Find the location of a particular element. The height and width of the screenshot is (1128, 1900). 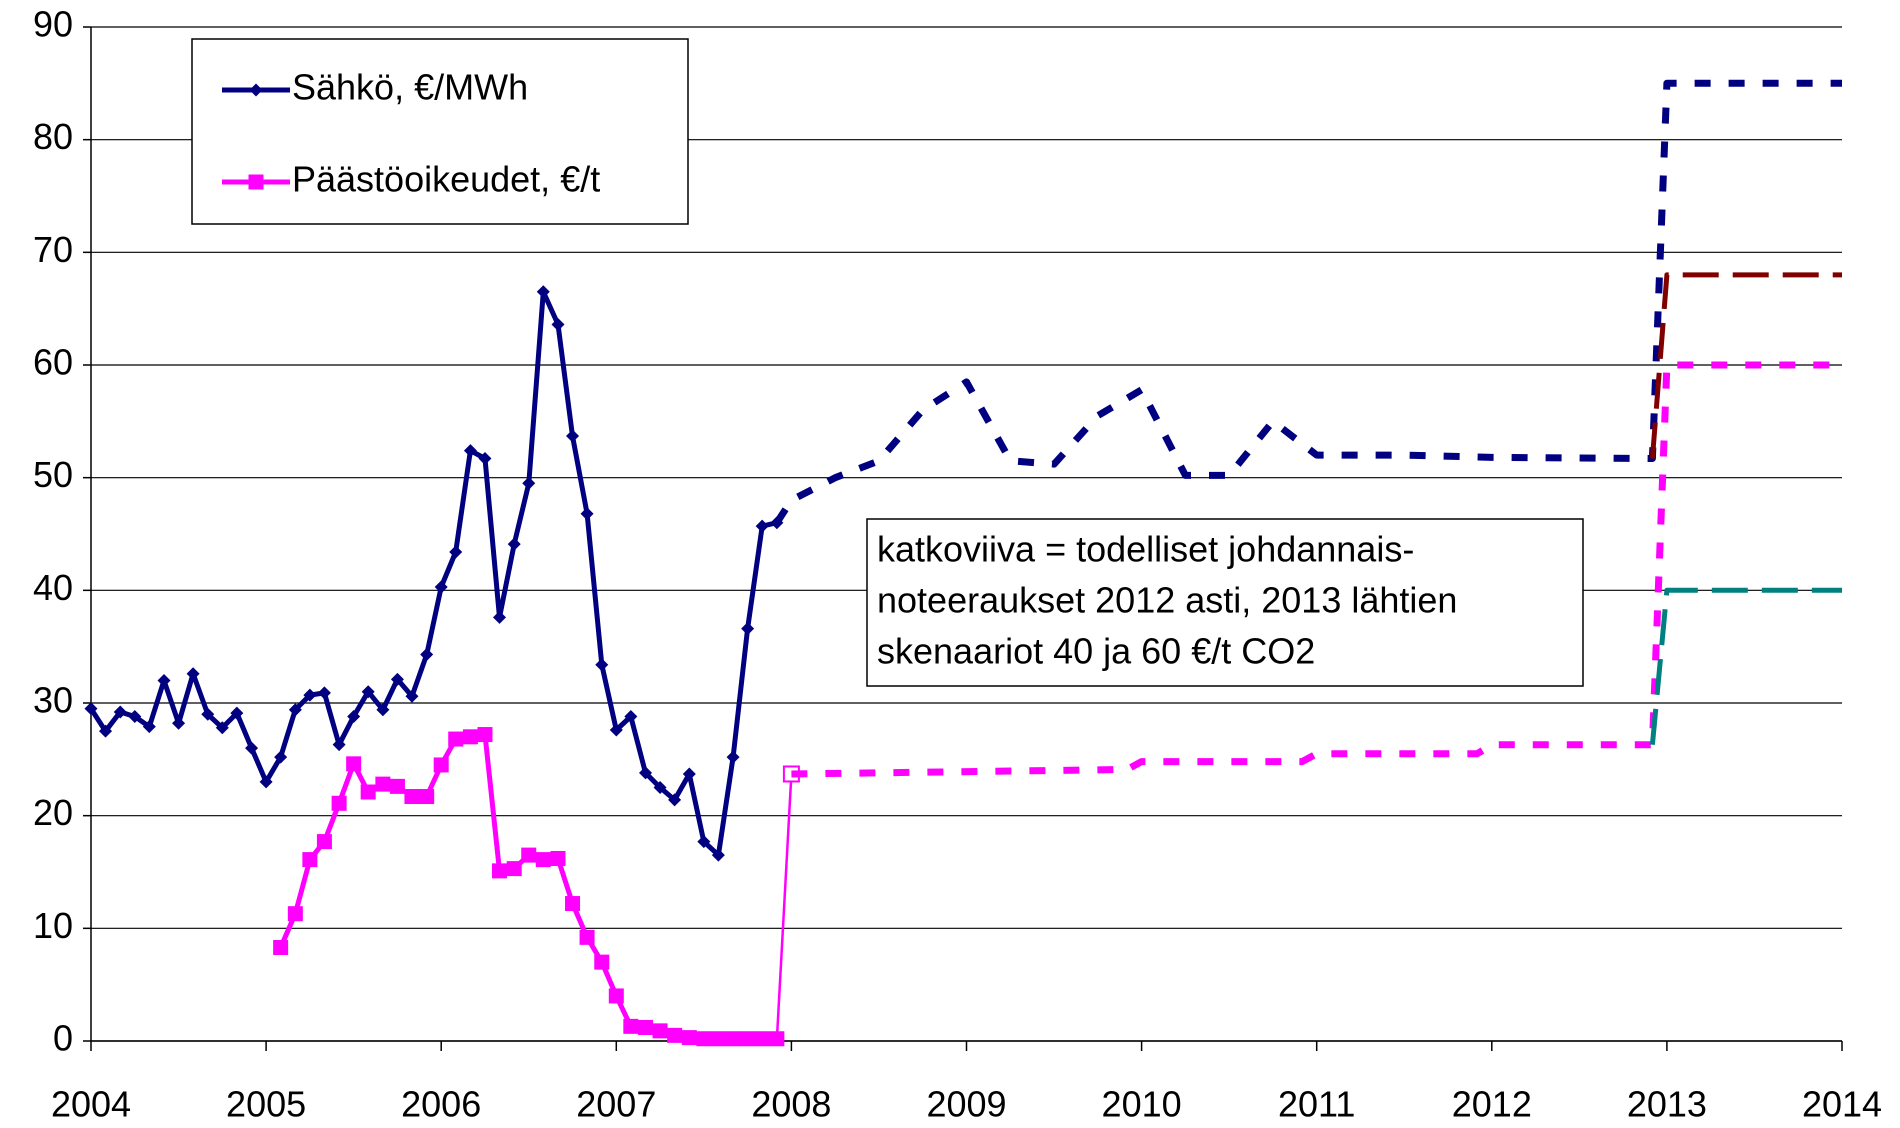

legend-box is located at coordinates (440, 131).